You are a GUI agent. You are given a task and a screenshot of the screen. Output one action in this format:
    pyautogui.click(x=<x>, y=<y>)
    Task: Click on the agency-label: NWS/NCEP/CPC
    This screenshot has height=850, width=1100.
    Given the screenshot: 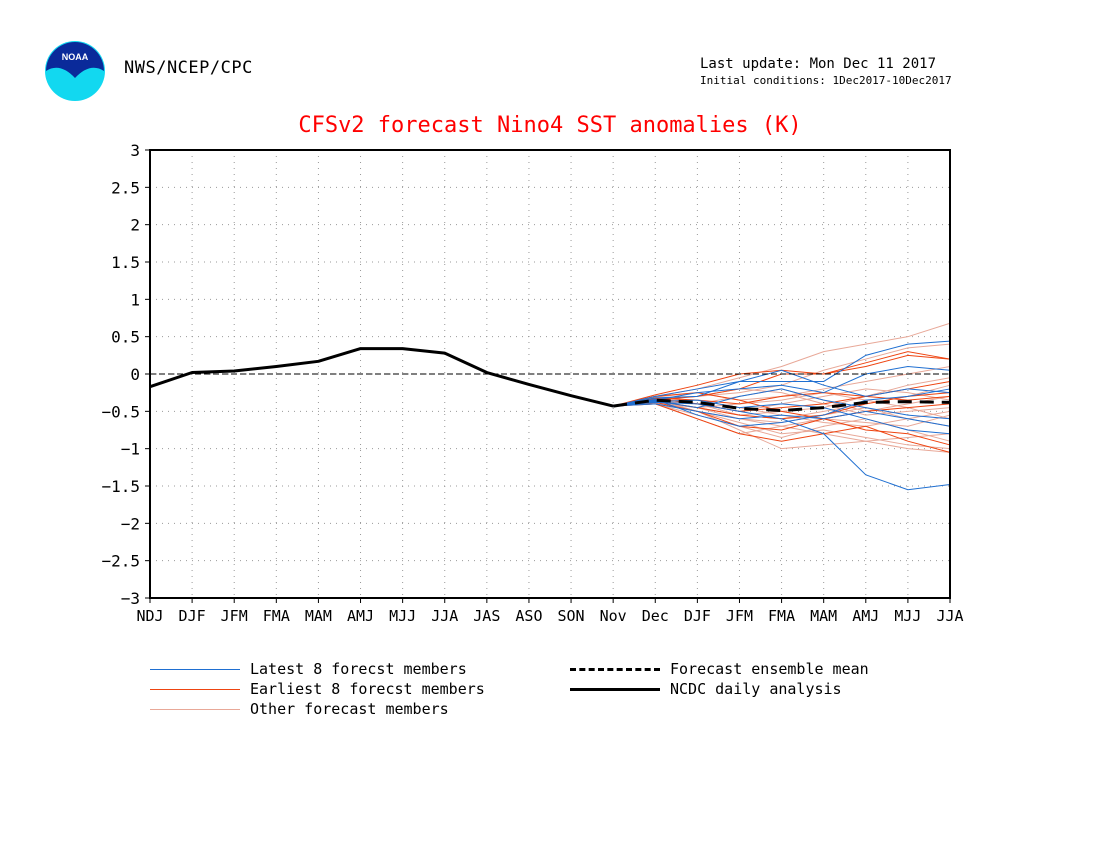 What is the action you would take?
    pyautogui.click(x=188, y=68)
    